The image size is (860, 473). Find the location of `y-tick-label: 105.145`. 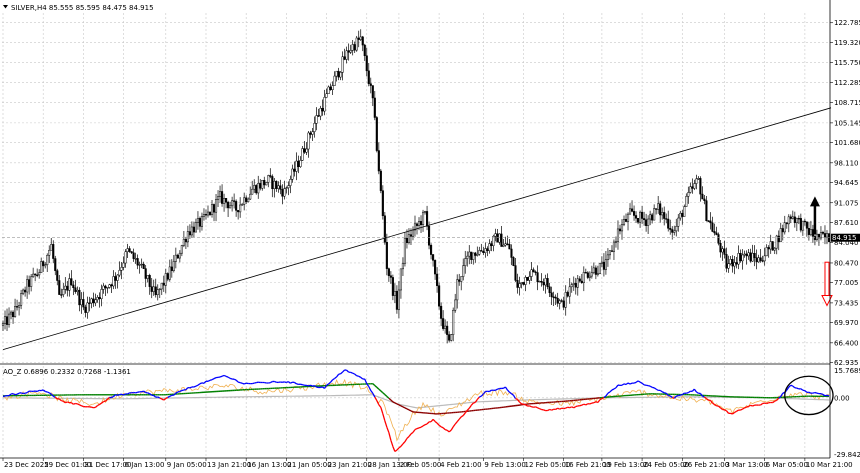

y-tick-label: 105.145 is located at coordinates (847, 123).